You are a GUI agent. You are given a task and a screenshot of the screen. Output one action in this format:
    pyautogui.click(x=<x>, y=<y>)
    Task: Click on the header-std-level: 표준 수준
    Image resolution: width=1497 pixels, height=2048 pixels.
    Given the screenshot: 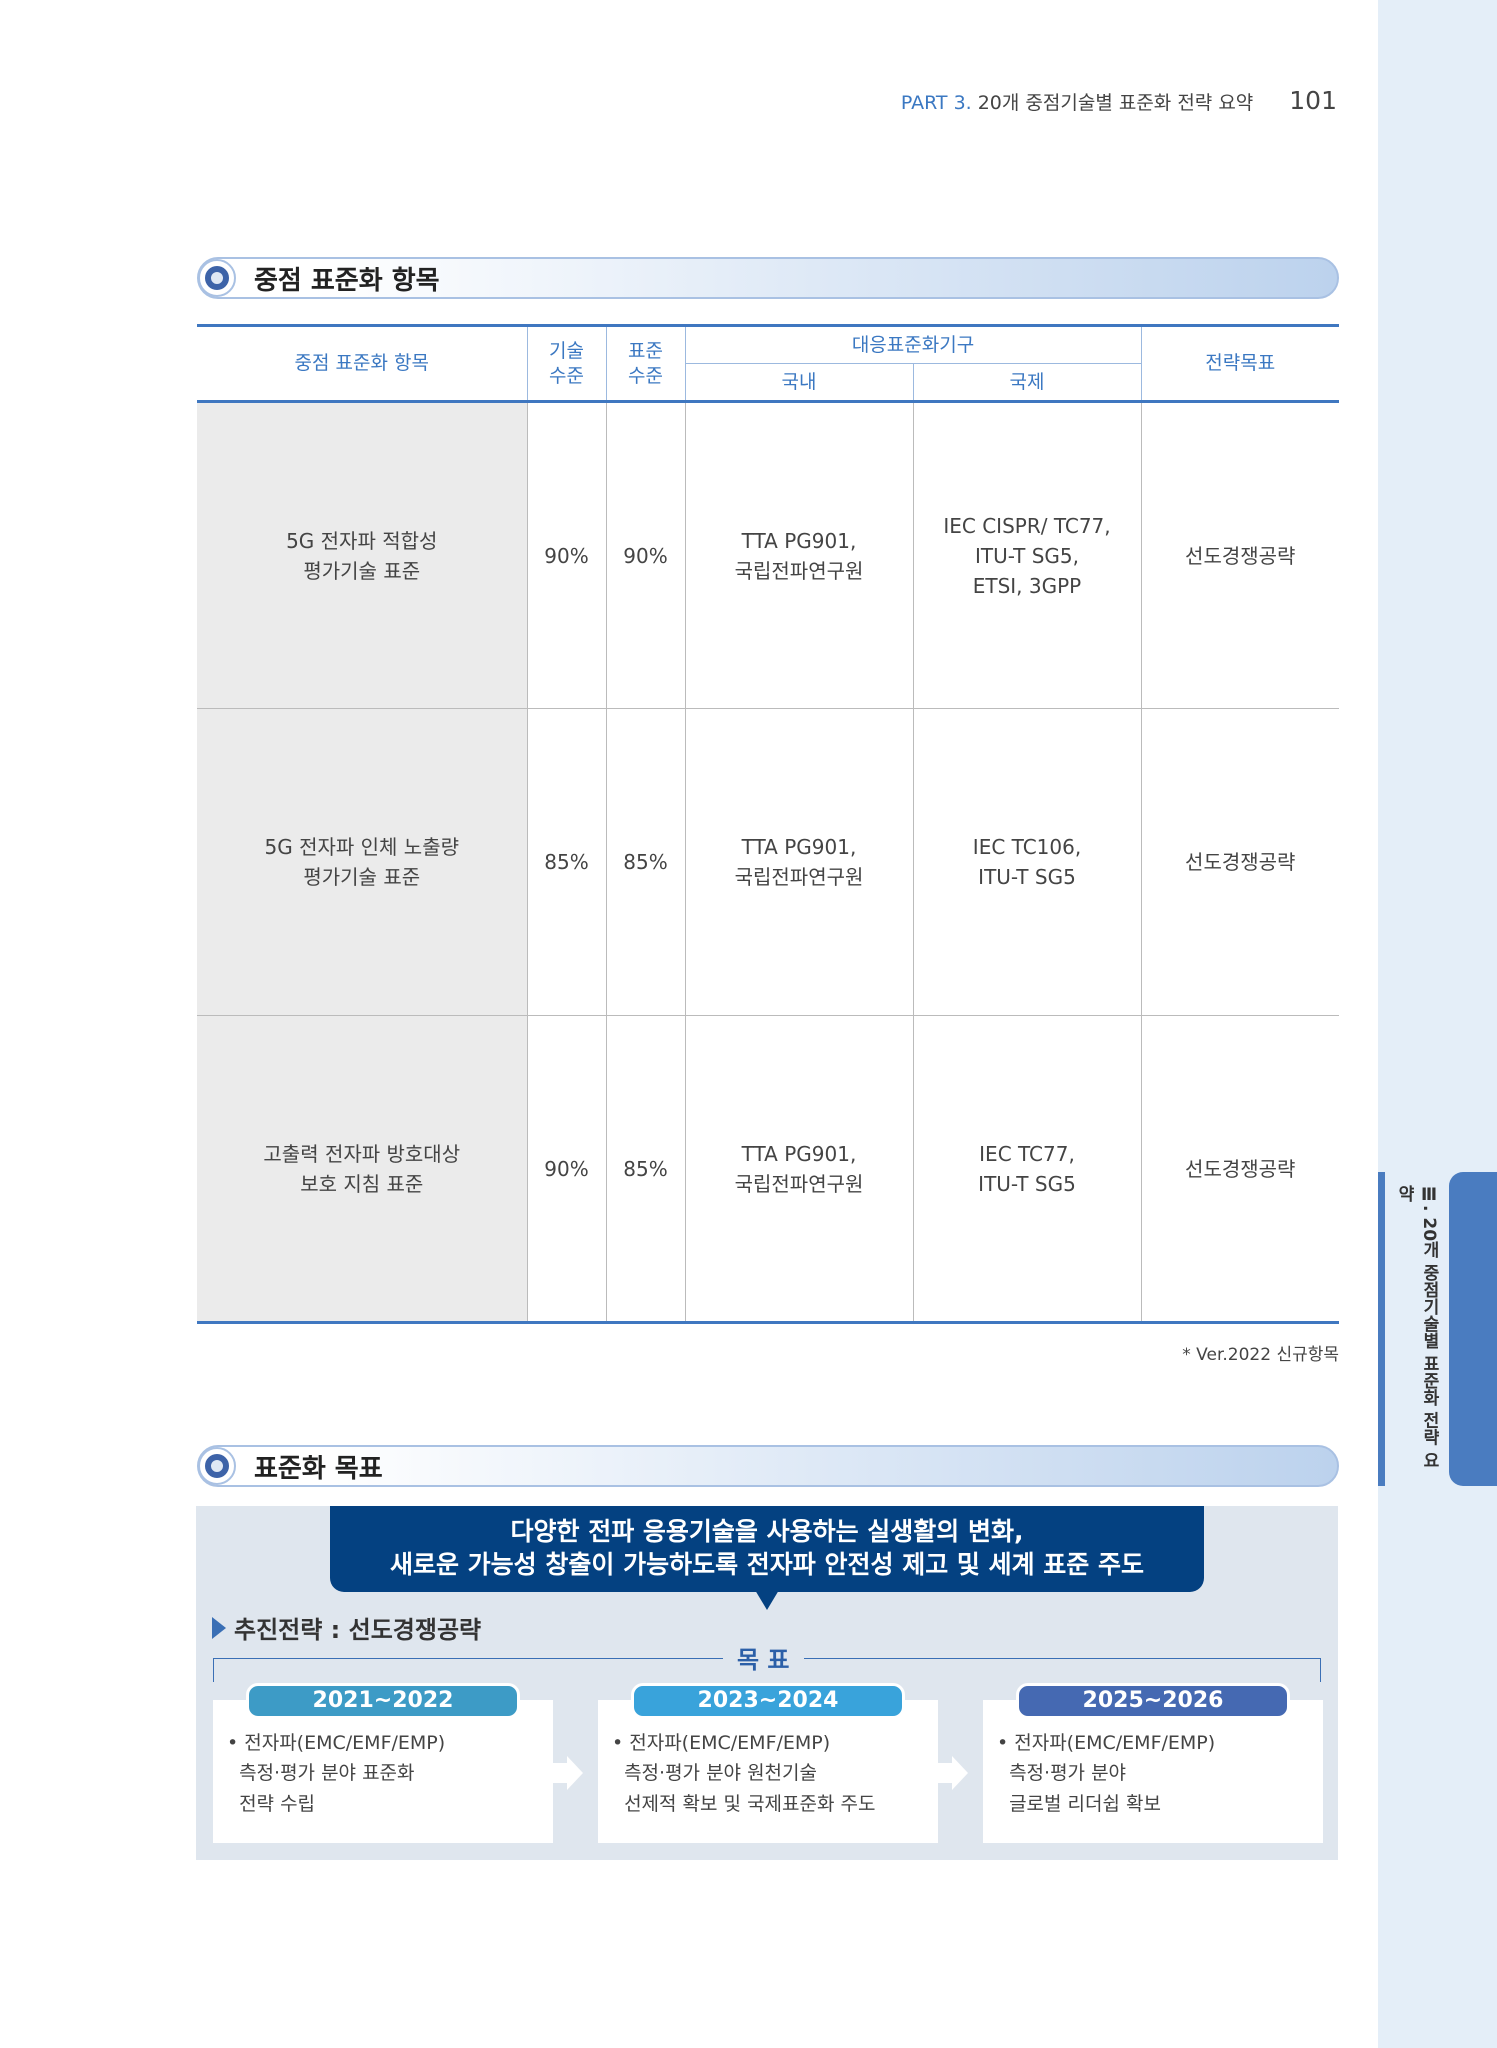 What is the action you would take?
    pyautogui.click(x=645, y=363)
    